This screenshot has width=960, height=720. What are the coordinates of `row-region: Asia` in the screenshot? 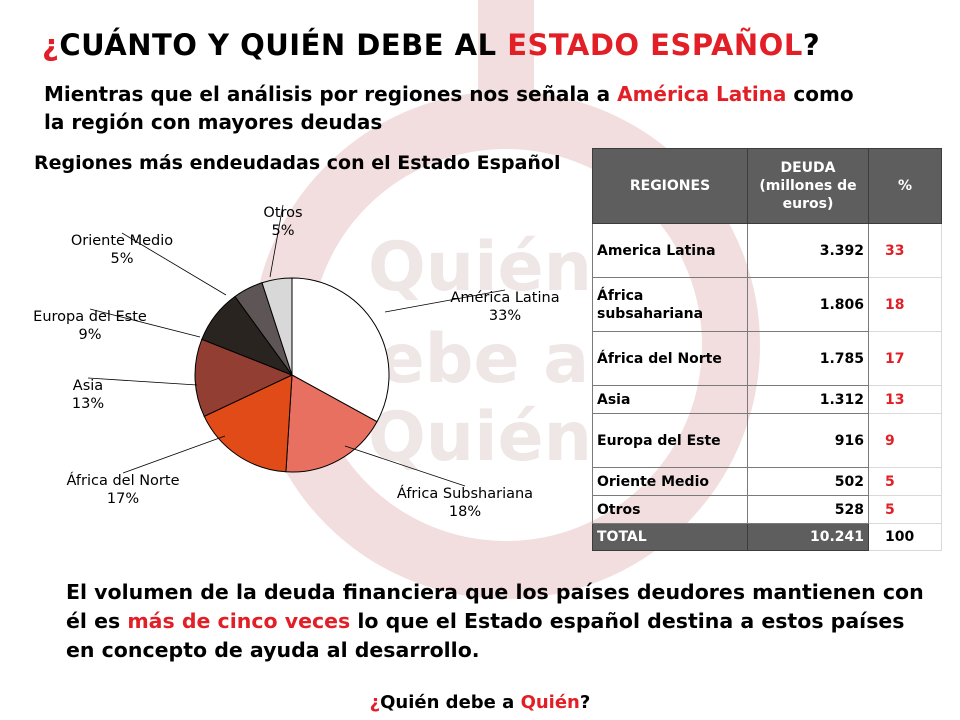 It's located at (670, 399).